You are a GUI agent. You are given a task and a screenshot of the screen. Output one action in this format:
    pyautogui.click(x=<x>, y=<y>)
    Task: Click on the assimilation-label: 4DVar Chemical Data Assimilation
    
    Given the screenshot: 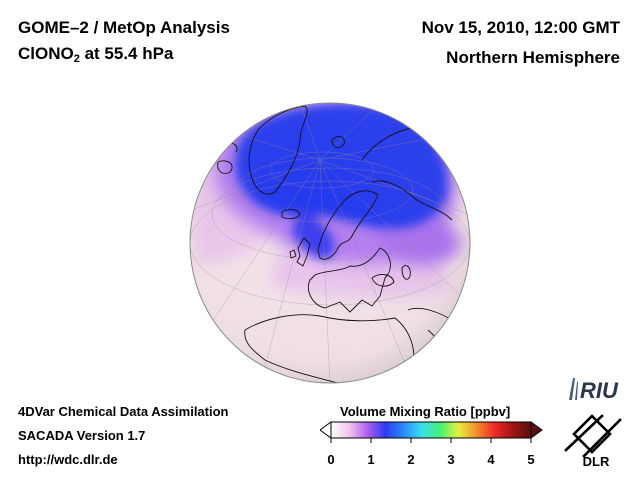 What is the action you would take?
    pyautogui.click(x=123, y=411)
    